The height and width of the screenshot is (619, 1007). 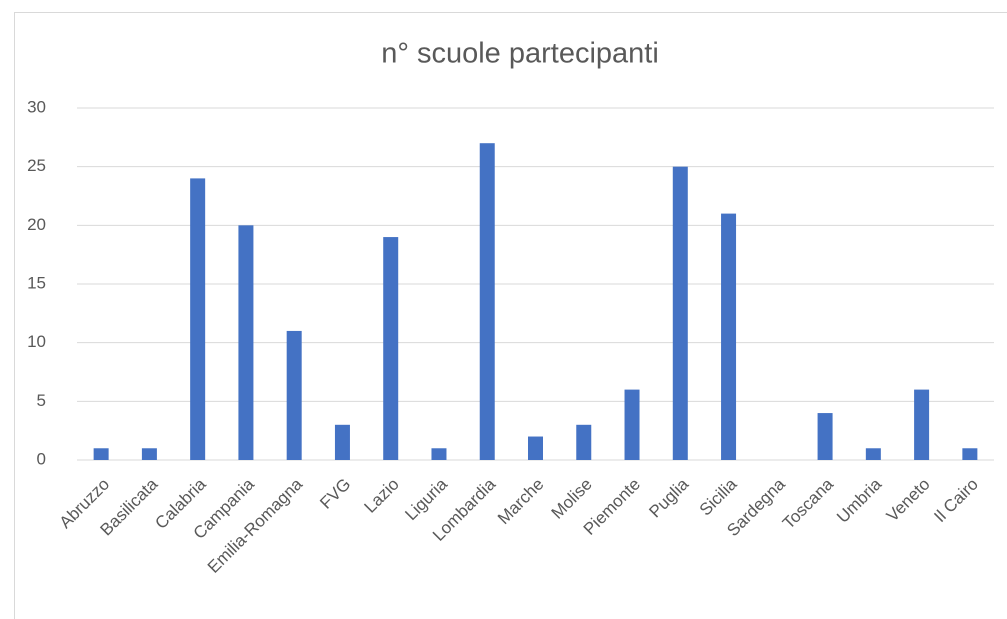 What do you see at coordinates (36, 106) in the screenshot?
I see `y-tick-label: 30` at bounding box center [36, 106].